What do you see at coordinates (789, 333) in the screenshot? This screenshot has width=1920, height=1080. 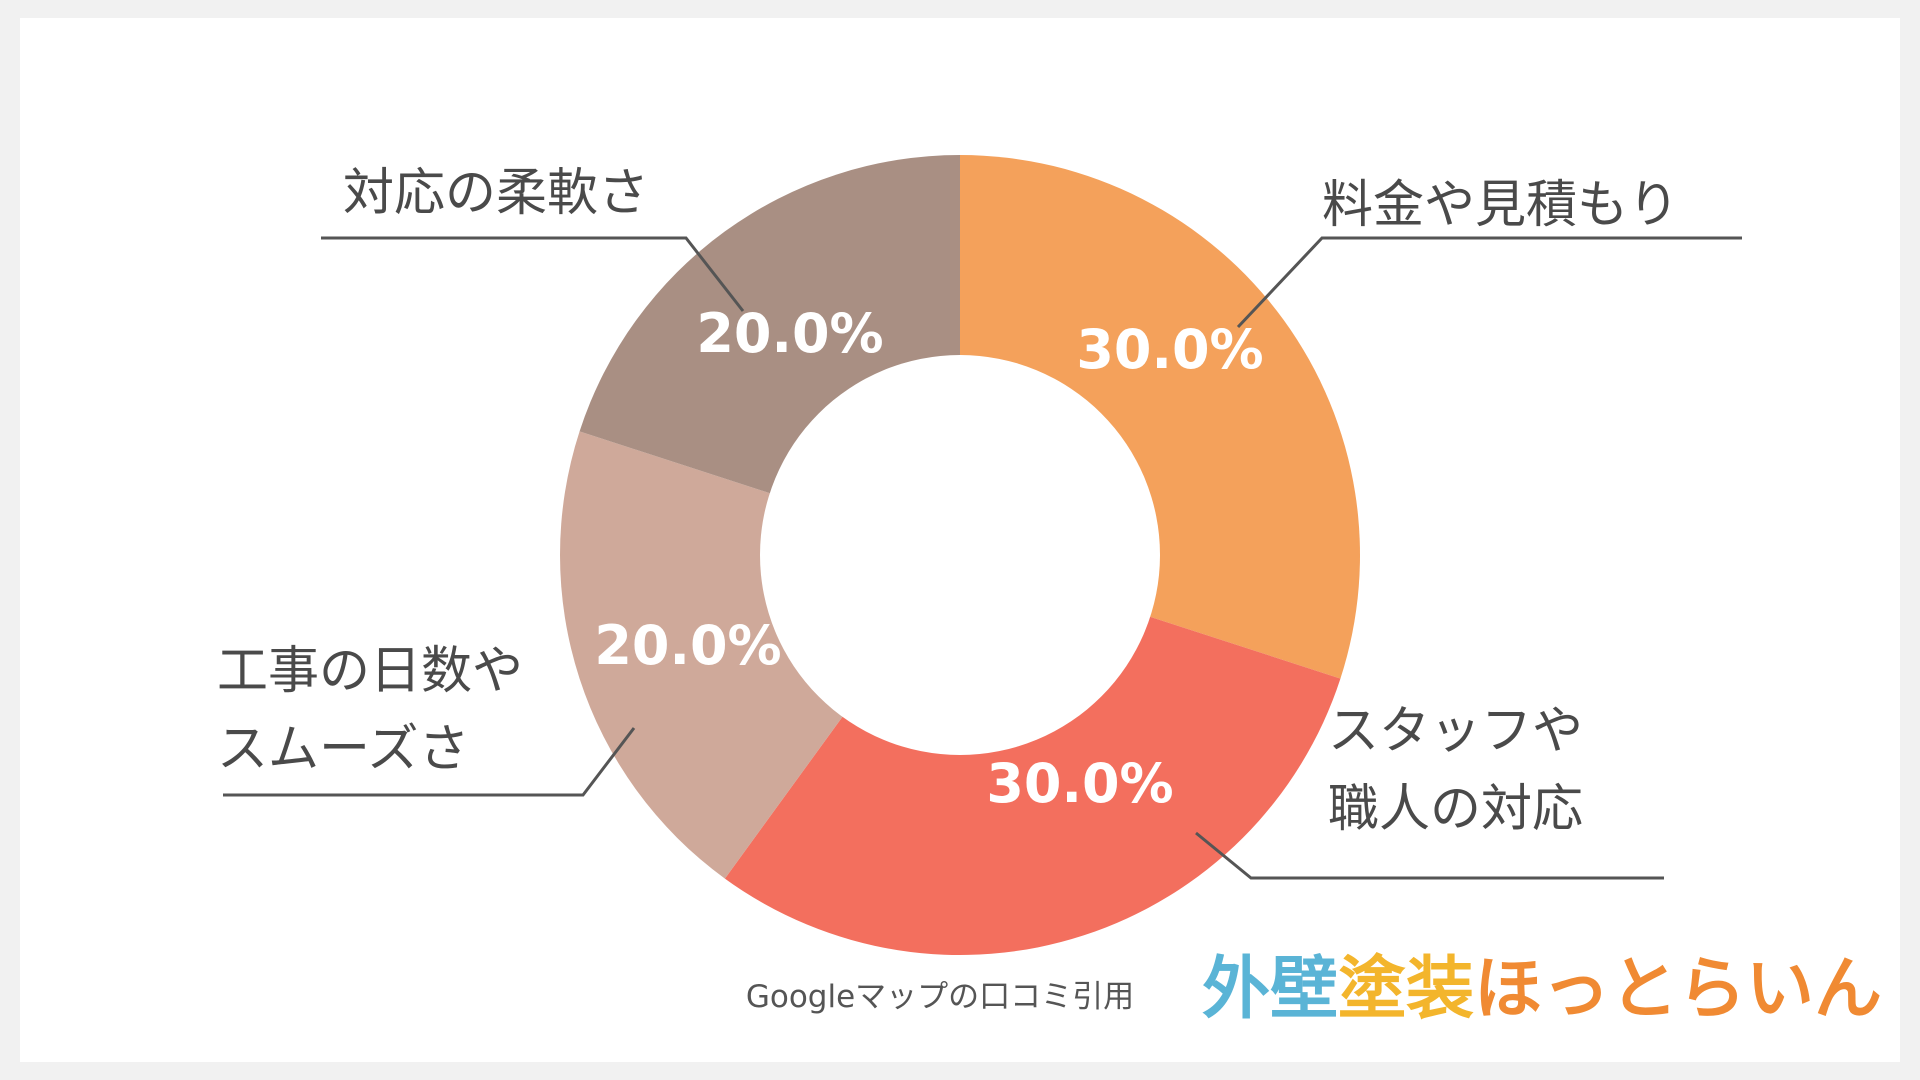 I see `value-label-4: 20.0%` at bounding box center [789, 333].